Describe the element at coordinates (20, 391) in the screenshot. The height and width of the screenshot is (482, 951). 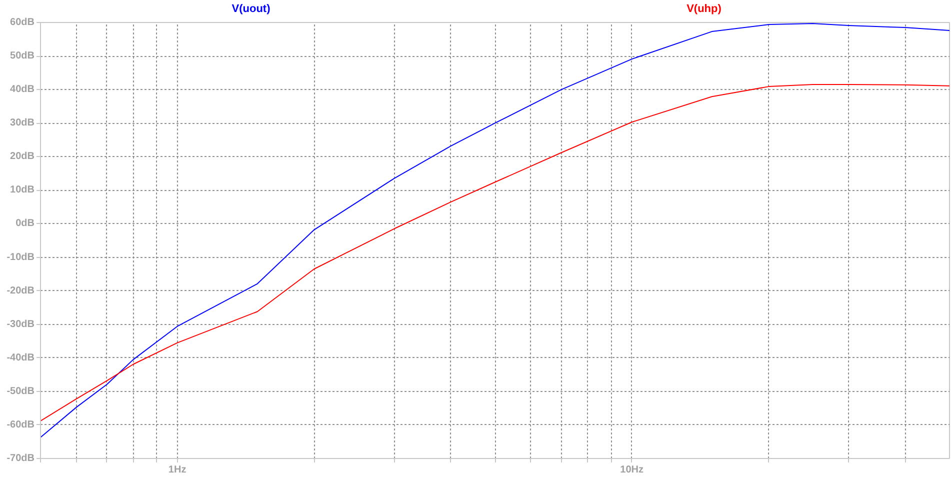
I see `y-tick-label: -50dB` at that location.